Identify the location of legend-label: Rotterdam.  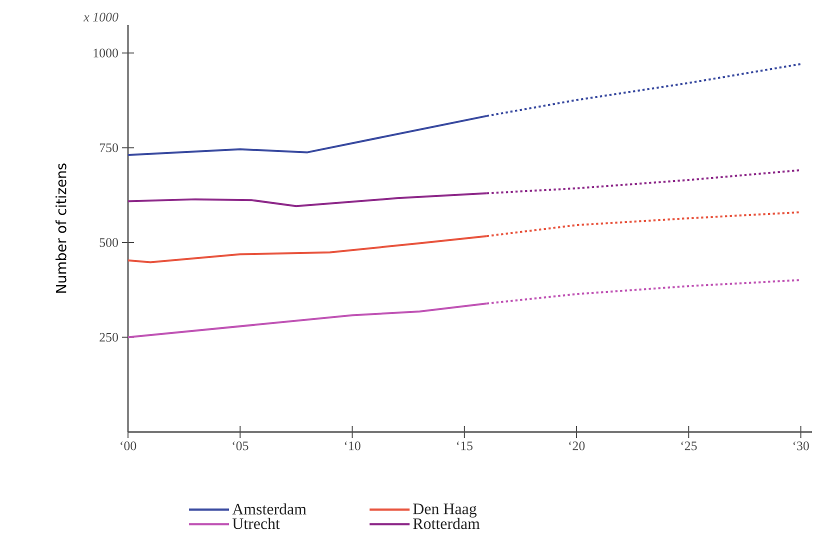
(446, 524).